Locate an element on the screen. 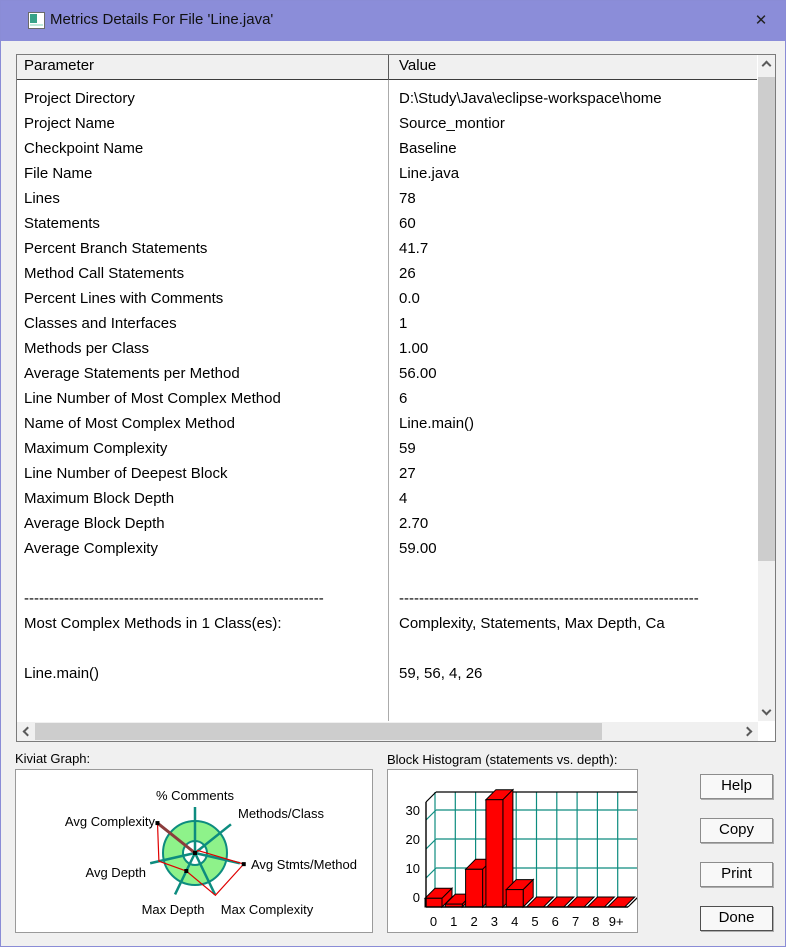 The image size is (786, 947). table-row is located at coordinates (387, 648).